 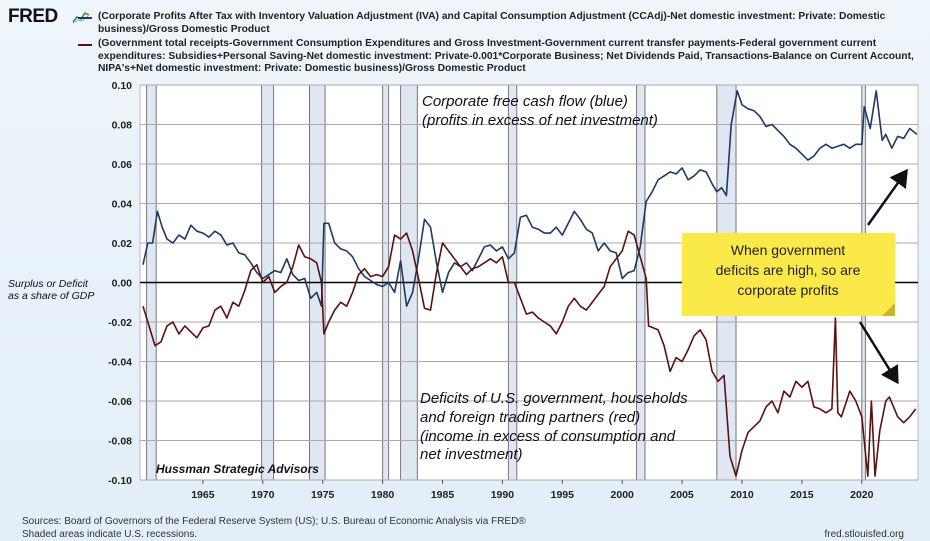 What do you see at coordinates (864, 534) in the screenshot?
I see `site-link: fred.stlouisfed.org` at bounding box center [864, 534].